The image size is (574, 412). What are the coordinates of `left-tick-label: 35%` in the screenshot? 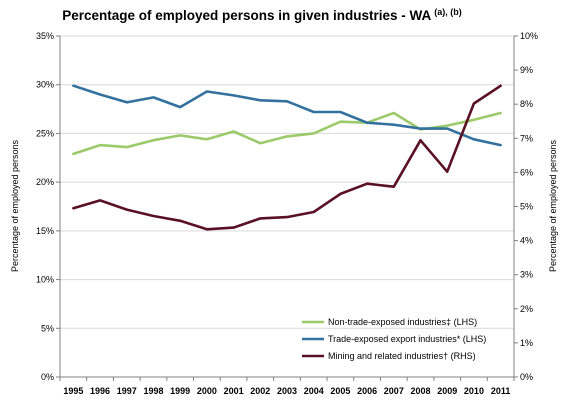 It's located at (45, 36).